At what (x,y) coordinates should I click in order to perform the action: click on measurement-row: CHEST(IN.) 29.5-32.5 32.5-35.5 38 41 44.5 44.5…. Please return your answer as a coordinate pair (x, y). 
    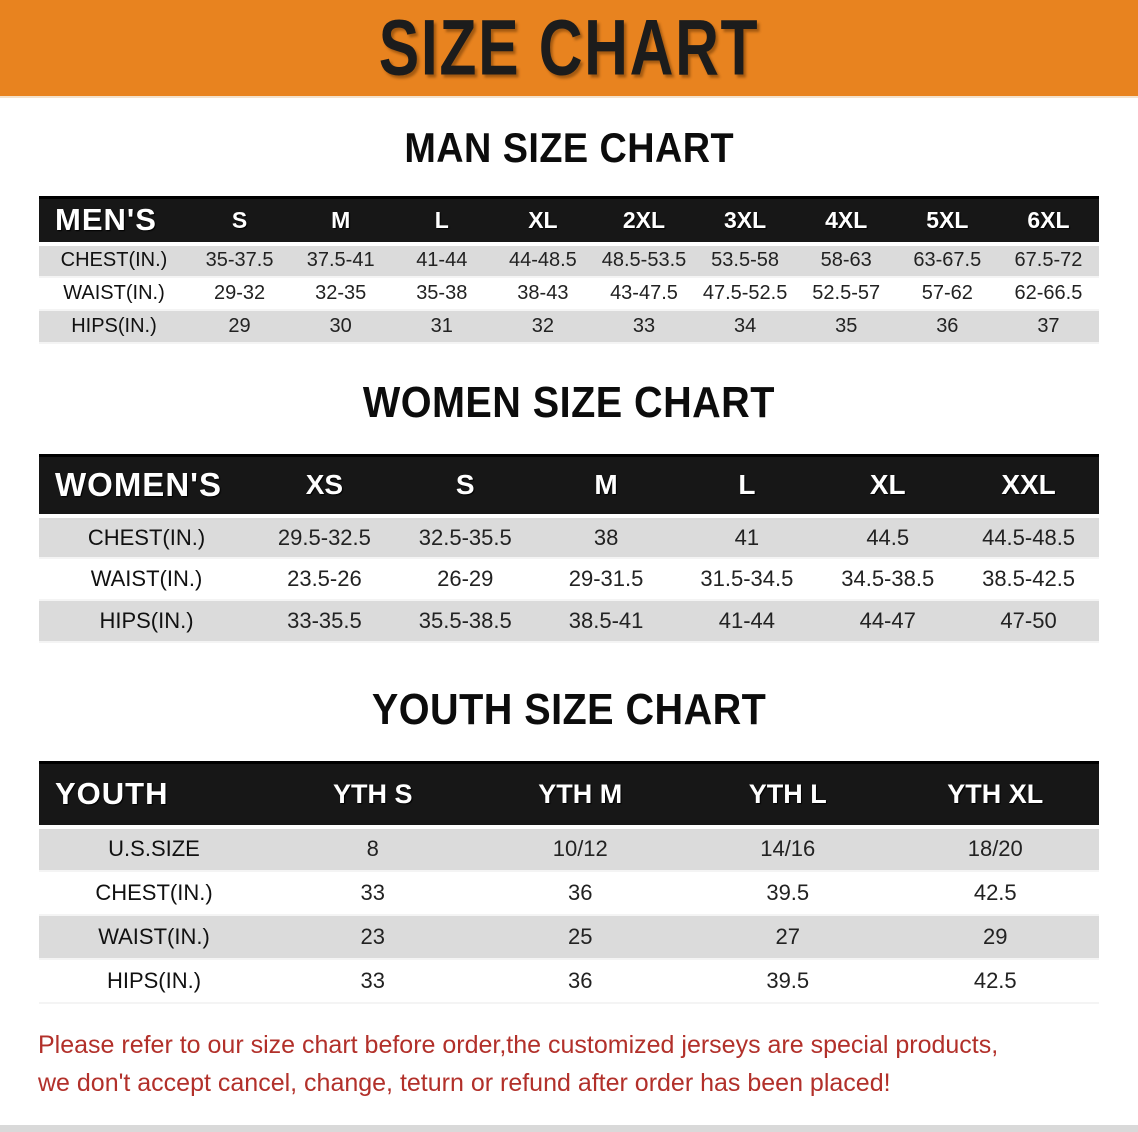
    Looking at the image, I should click on (569, 537).